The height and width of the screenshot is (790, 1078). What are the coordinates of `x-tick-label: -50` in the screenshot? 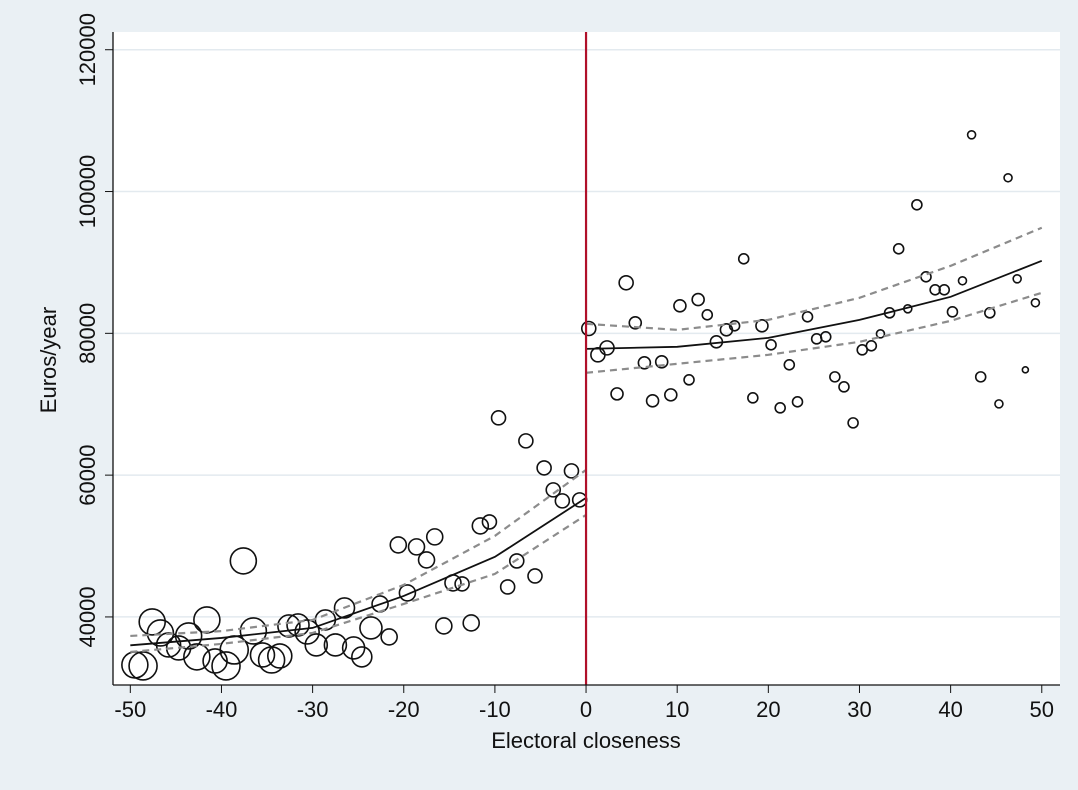 It's located at (130, 709).